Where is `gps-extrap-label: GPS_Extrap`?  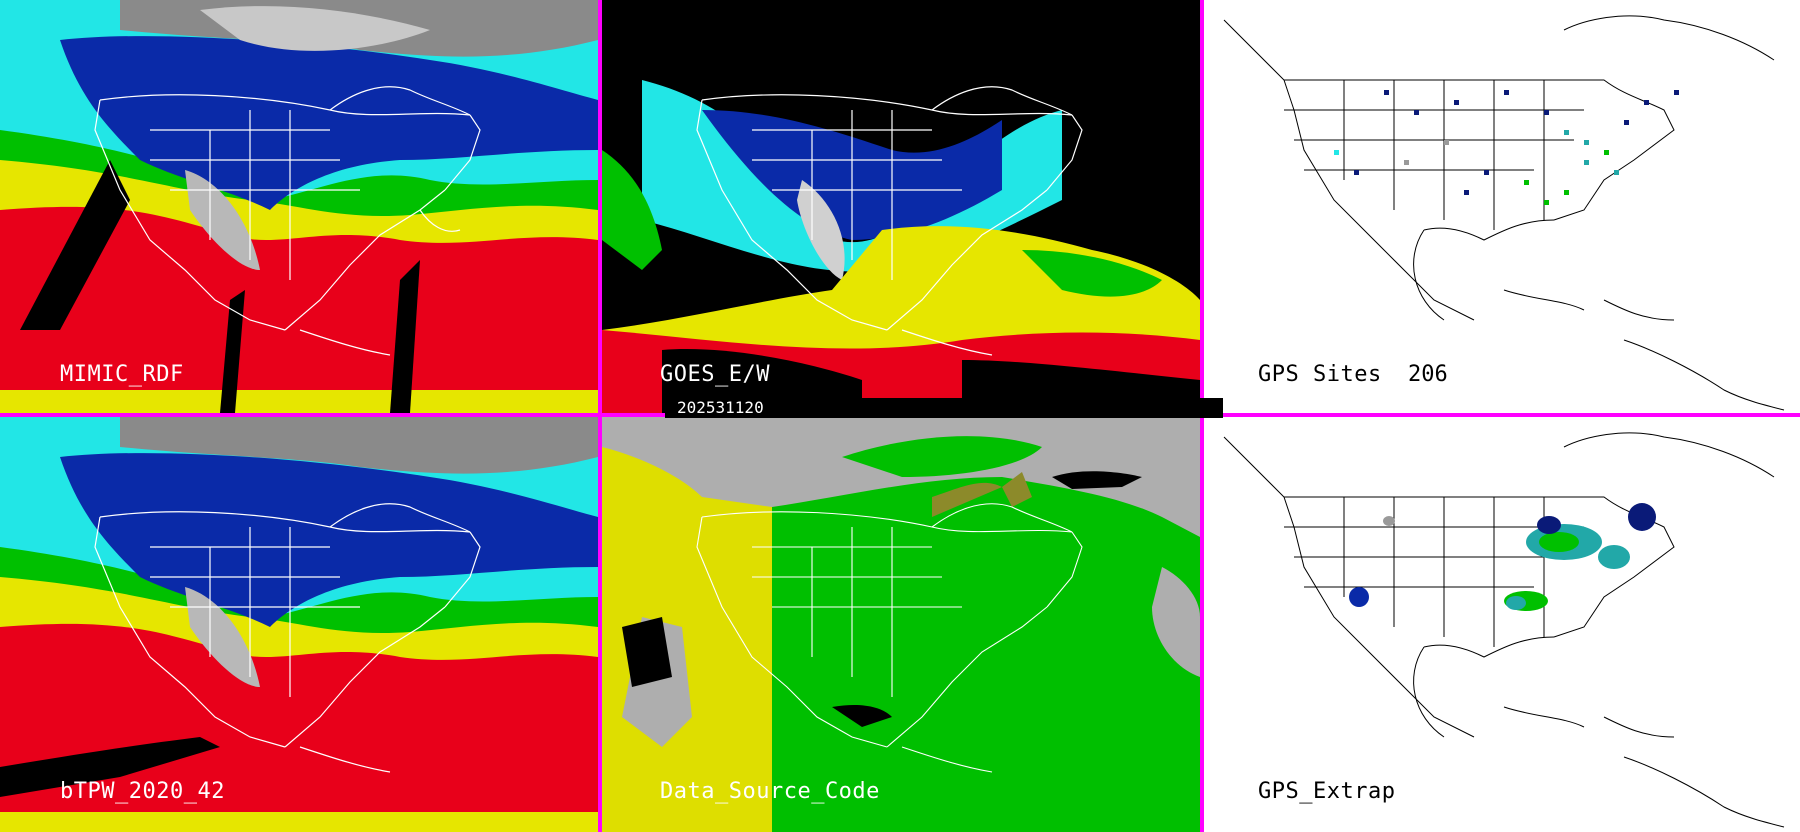 gps-extrap-label: GPS_Extrap is located at coordinates (1327, 791).